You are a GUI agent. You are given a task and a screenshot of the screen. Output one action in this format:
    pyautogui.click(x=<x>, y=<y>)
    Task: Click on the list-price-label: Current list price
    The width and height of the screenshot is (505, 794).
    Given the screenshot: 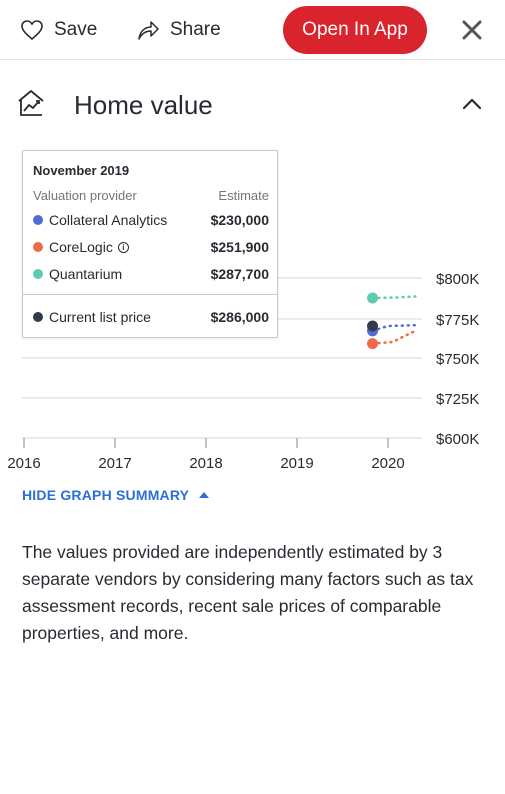 What is the action you would take?
    pyautogui.click(x=100, y=317)
    